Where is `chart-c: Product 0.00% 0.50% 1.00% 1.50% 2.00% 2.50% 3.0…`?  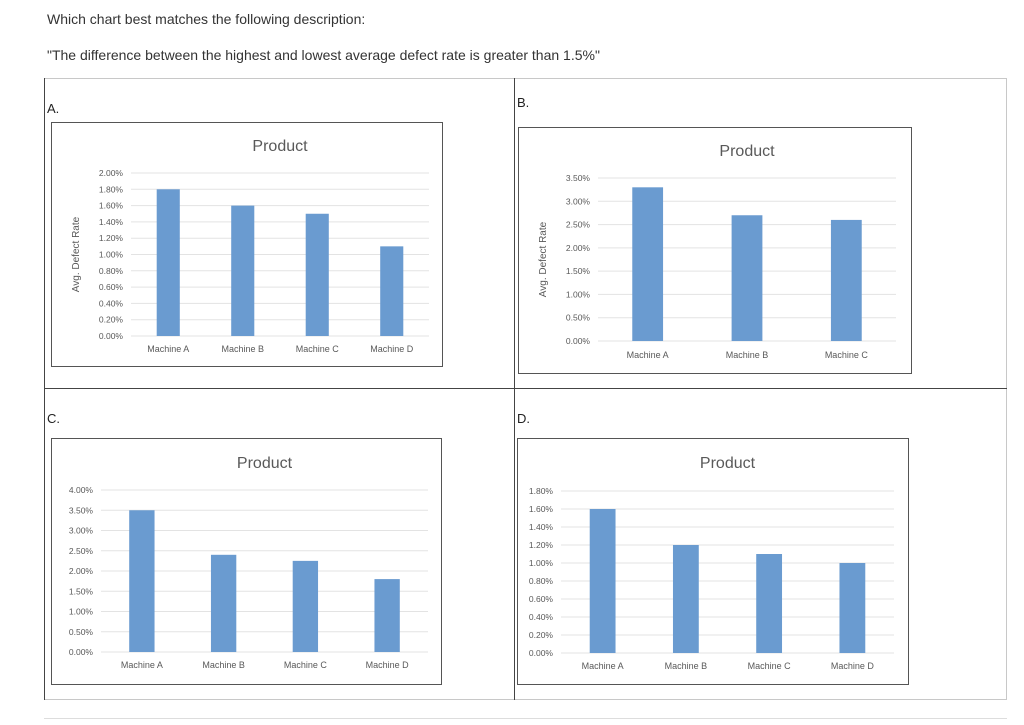
chart-c: Product 0.00% 0.50% 1.00% 1.50% 2.00% 2.50% 3.0… is located at coordinates (246, 561).